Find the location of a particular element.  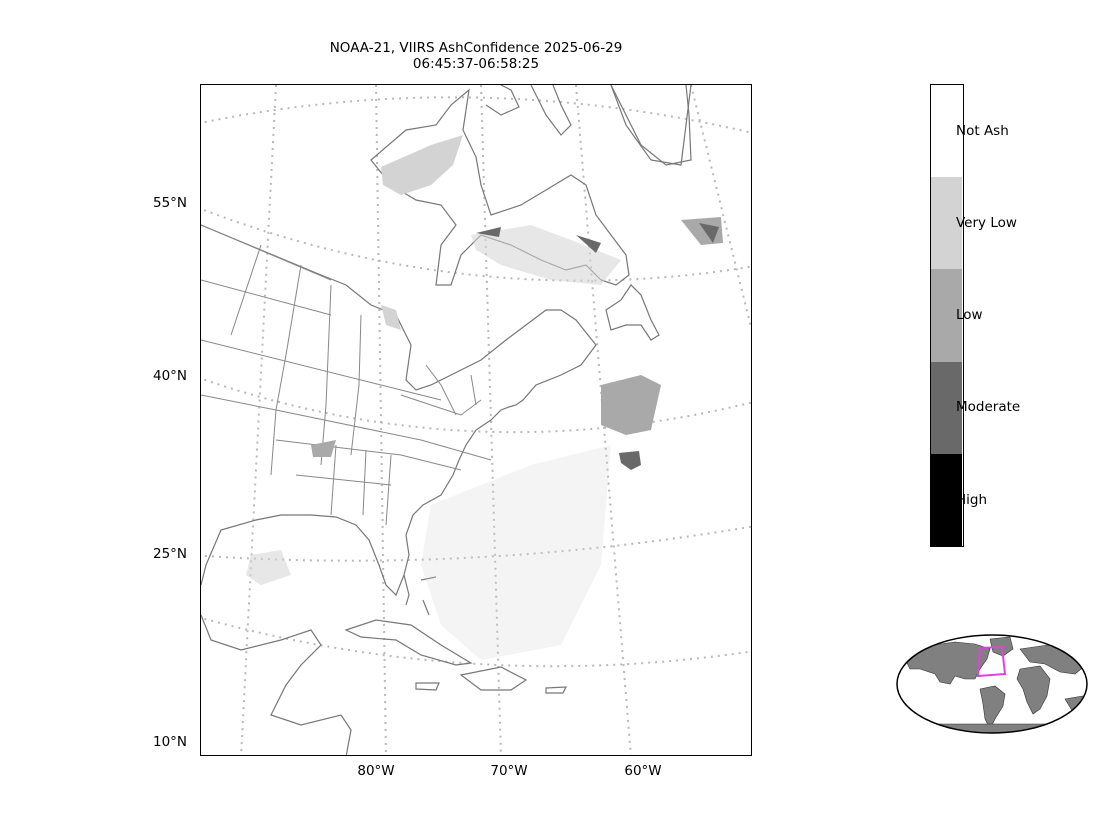

coast-puerto-rico is located at coordinates (556, 690).